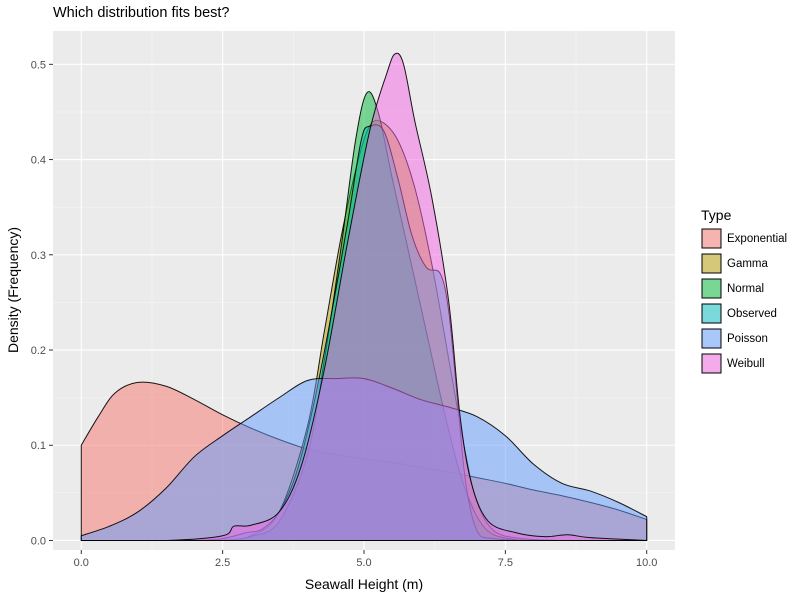  I want to click on chart-title: Which distribution fits best?, so click(141, 13).